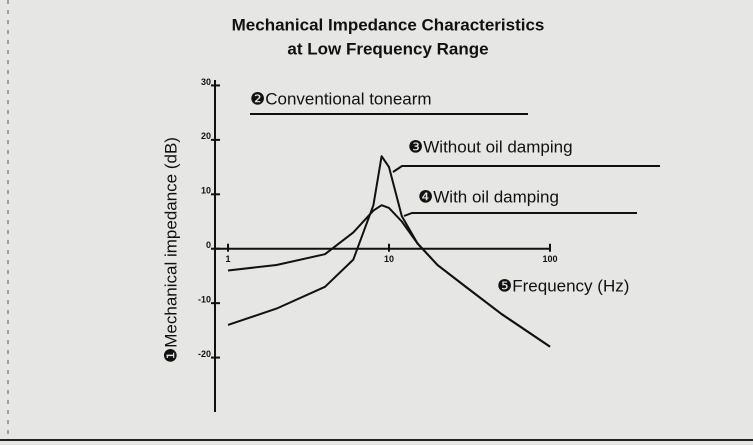 The image size is (753, 445). Describe the element at coordinates (206, 191) in the screenshot. I see `y-tick-label: 10` at that location.